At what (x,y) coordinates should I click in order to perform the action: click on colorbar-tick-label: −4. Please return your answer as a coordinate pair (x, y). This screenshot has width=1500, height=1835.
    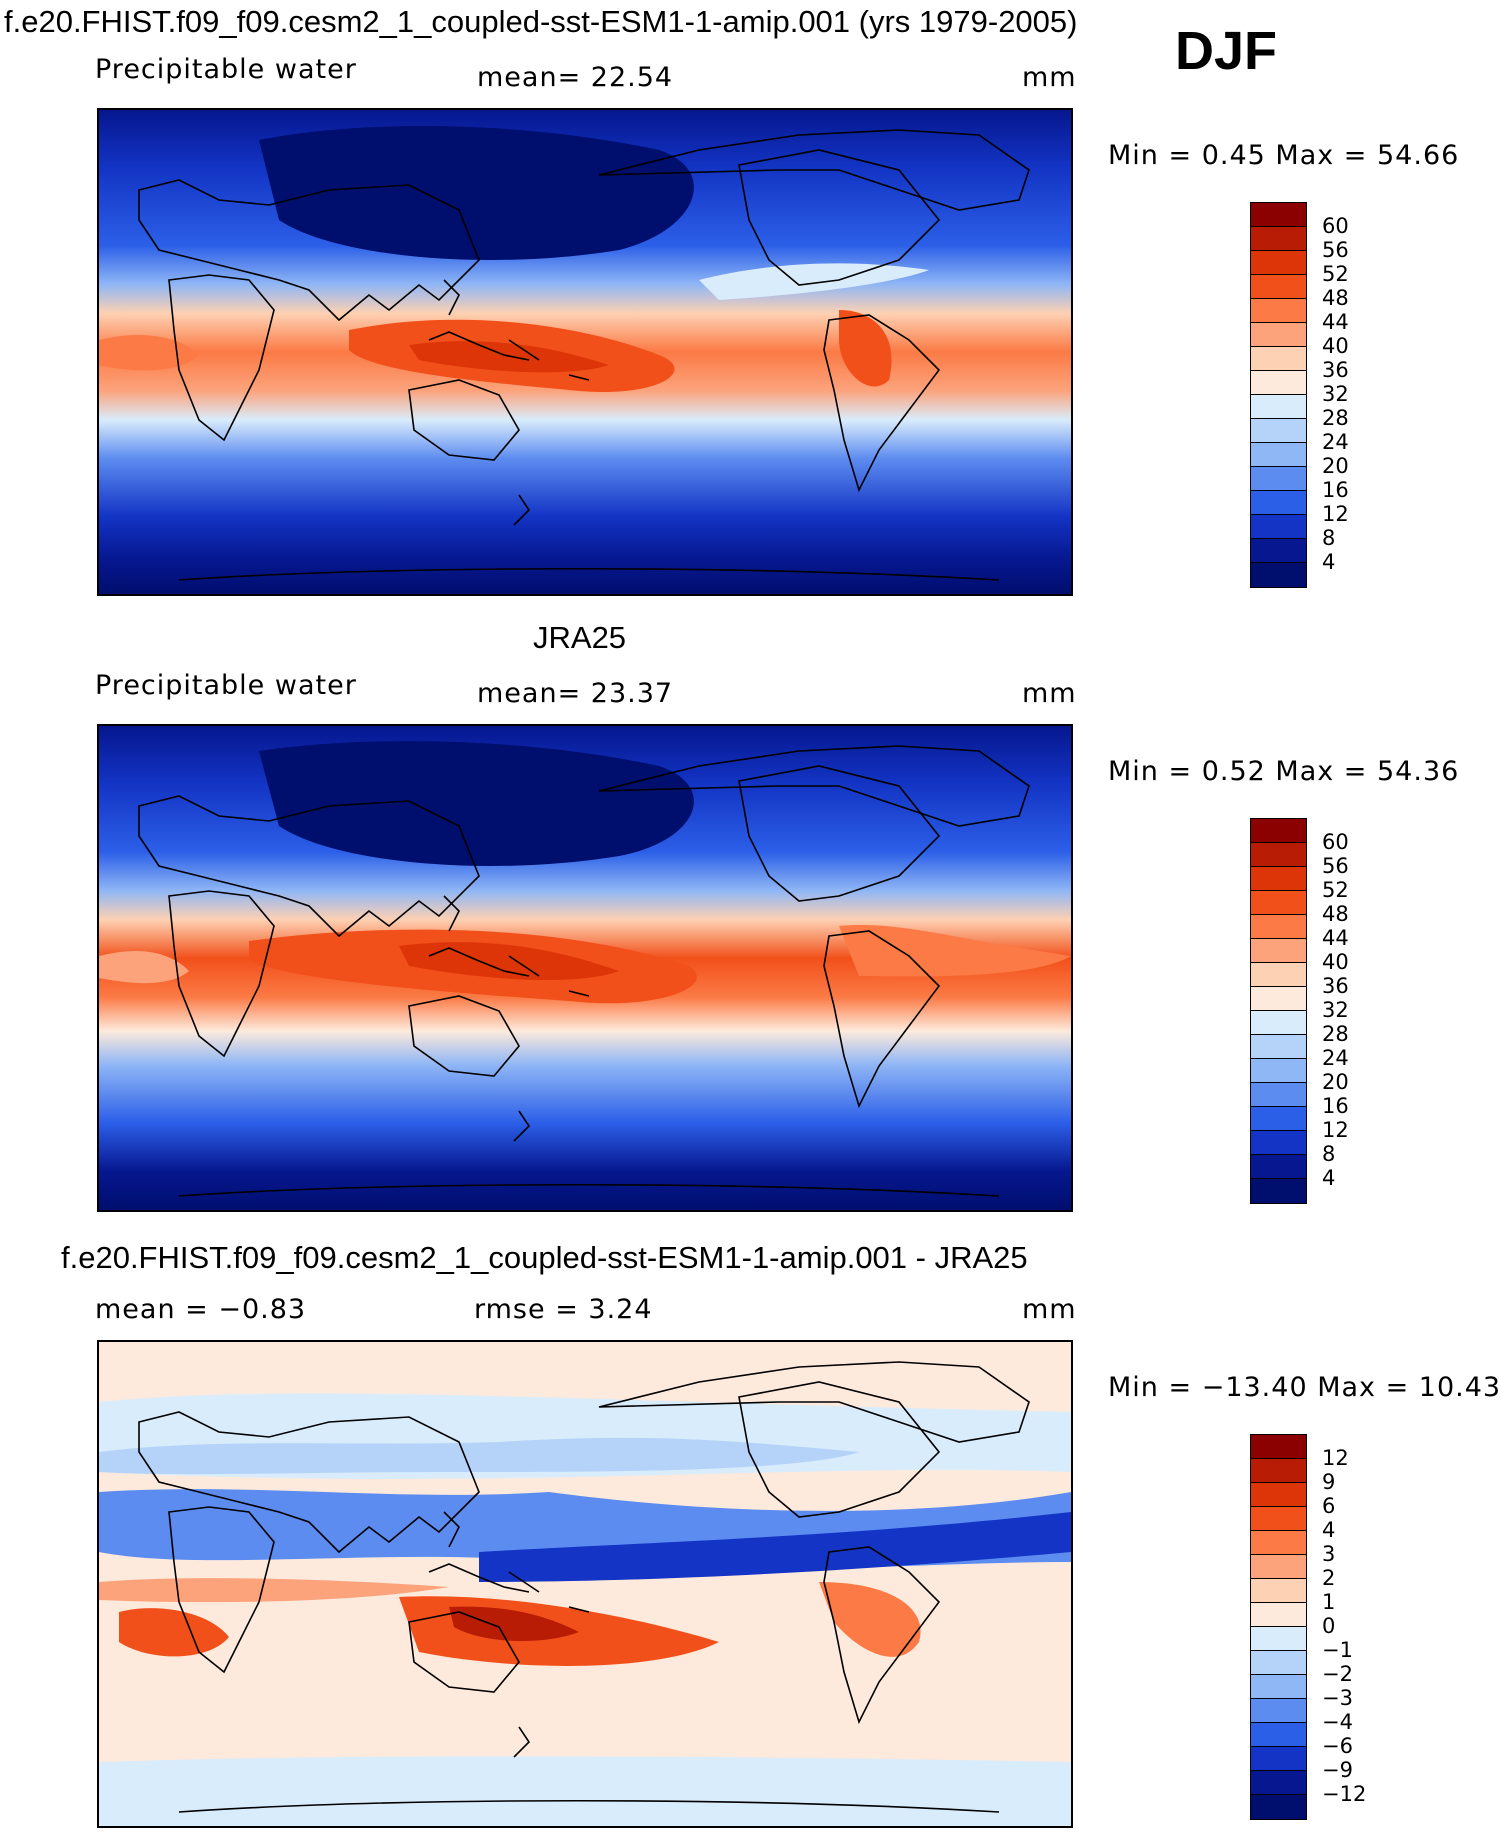
    Looking at the image, I should click on (1337, 1722).